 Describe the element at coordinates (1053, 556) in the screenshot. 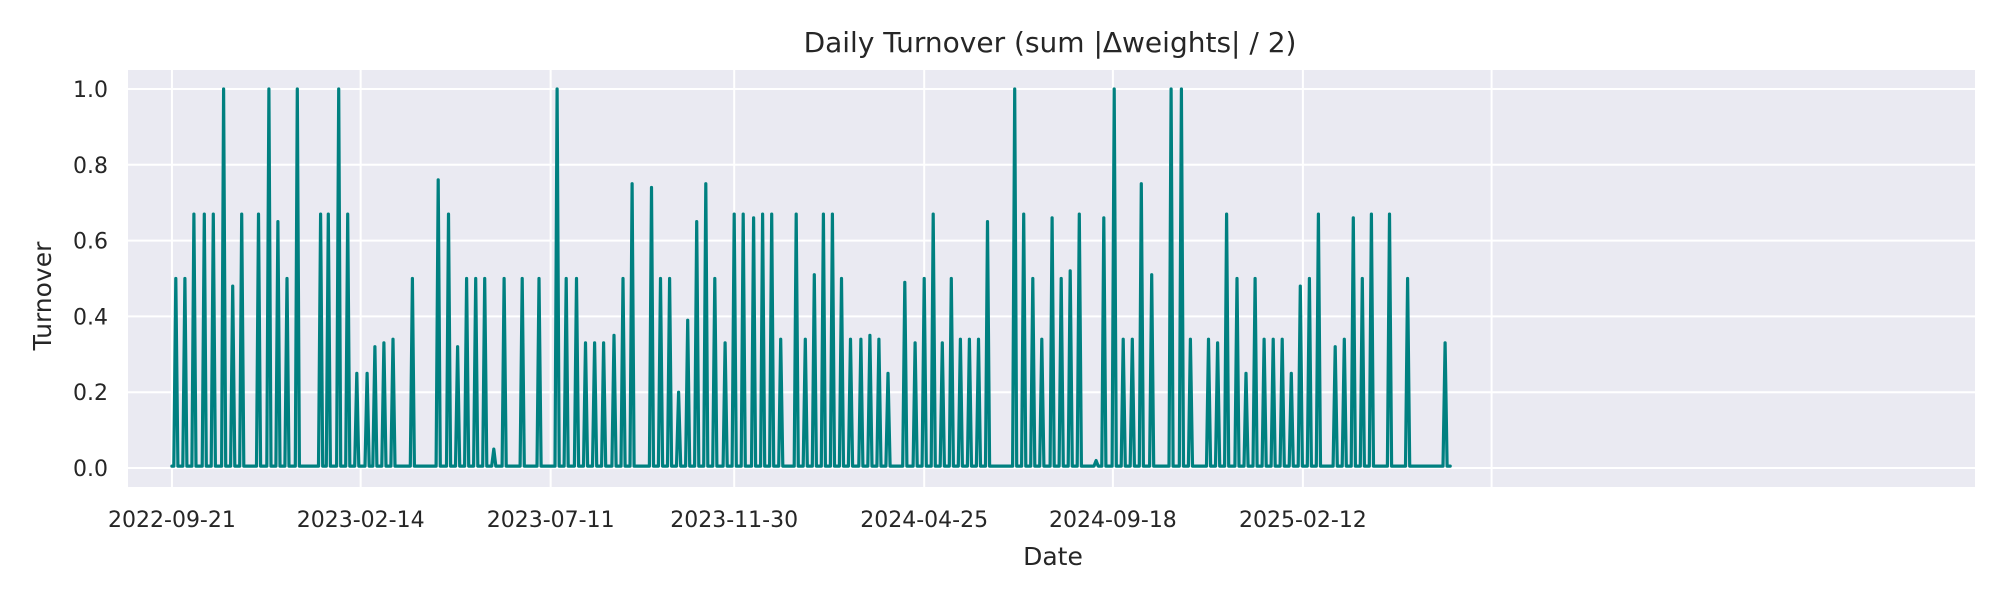

I see `x-axis-label: Date` at that location.